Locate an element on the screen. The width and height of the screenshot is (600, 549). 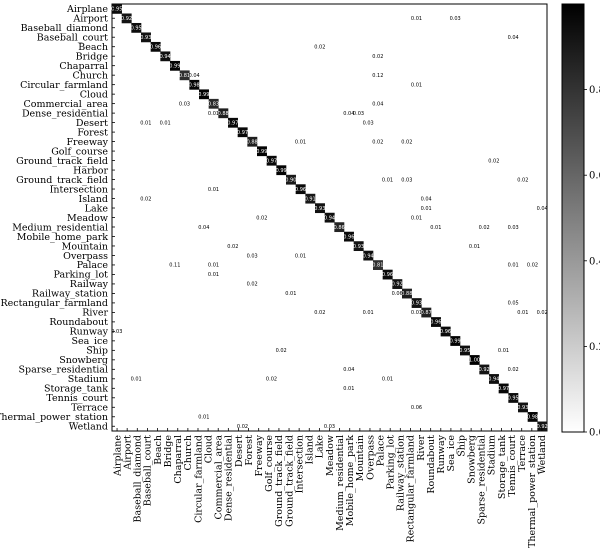
column-label: Island is located at coordinates (310, 450).